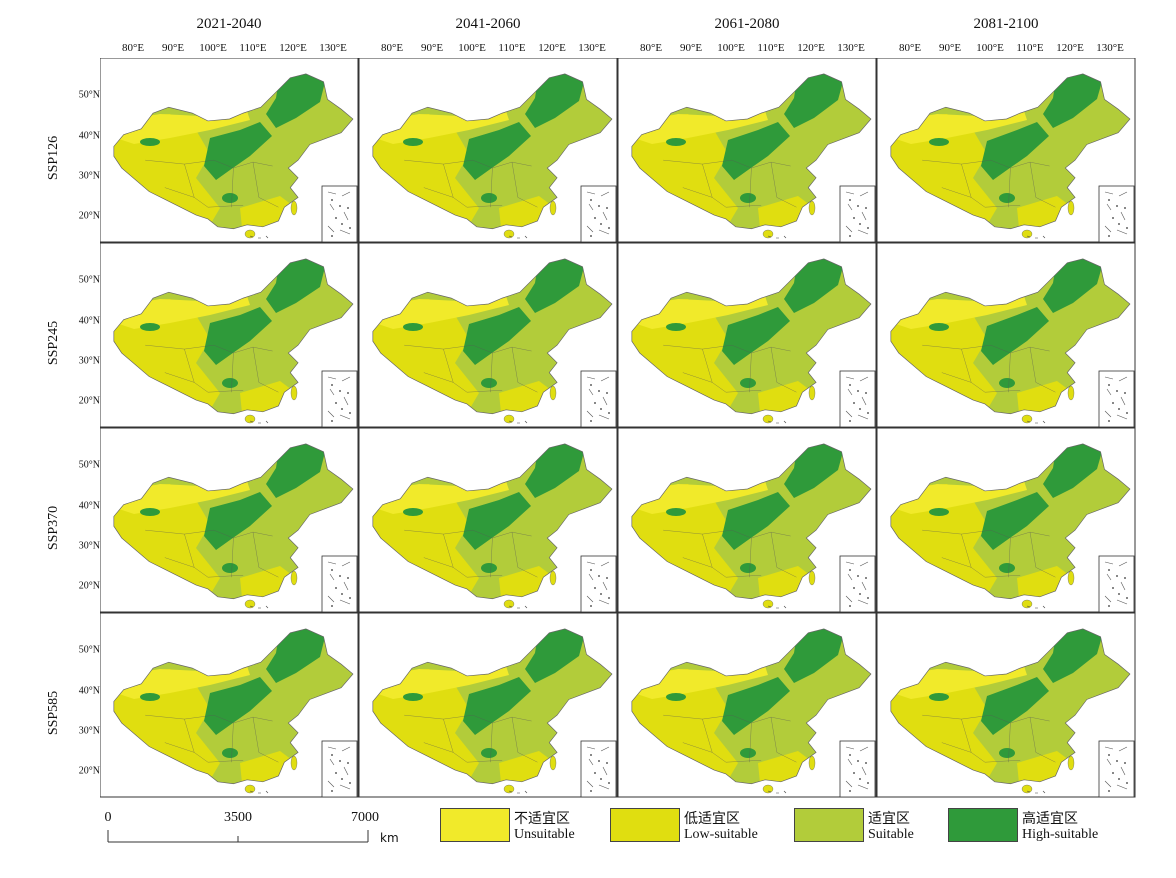 This screenshot has width=1176, height=878. What do you see at coordinates (333, 48) in the screenshot?
I see `longitude-tick: 130°E` at bounding box center [333, 48].